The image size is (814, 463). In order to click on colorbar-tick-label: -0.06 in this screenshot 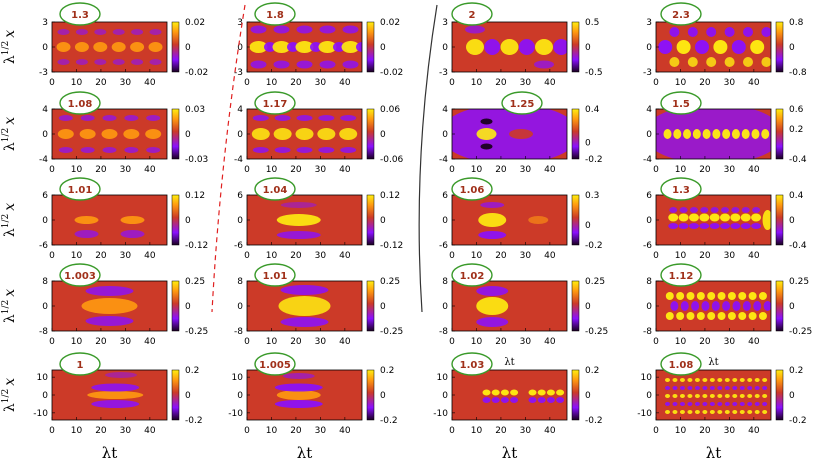, I will do `click(392, 160)`.